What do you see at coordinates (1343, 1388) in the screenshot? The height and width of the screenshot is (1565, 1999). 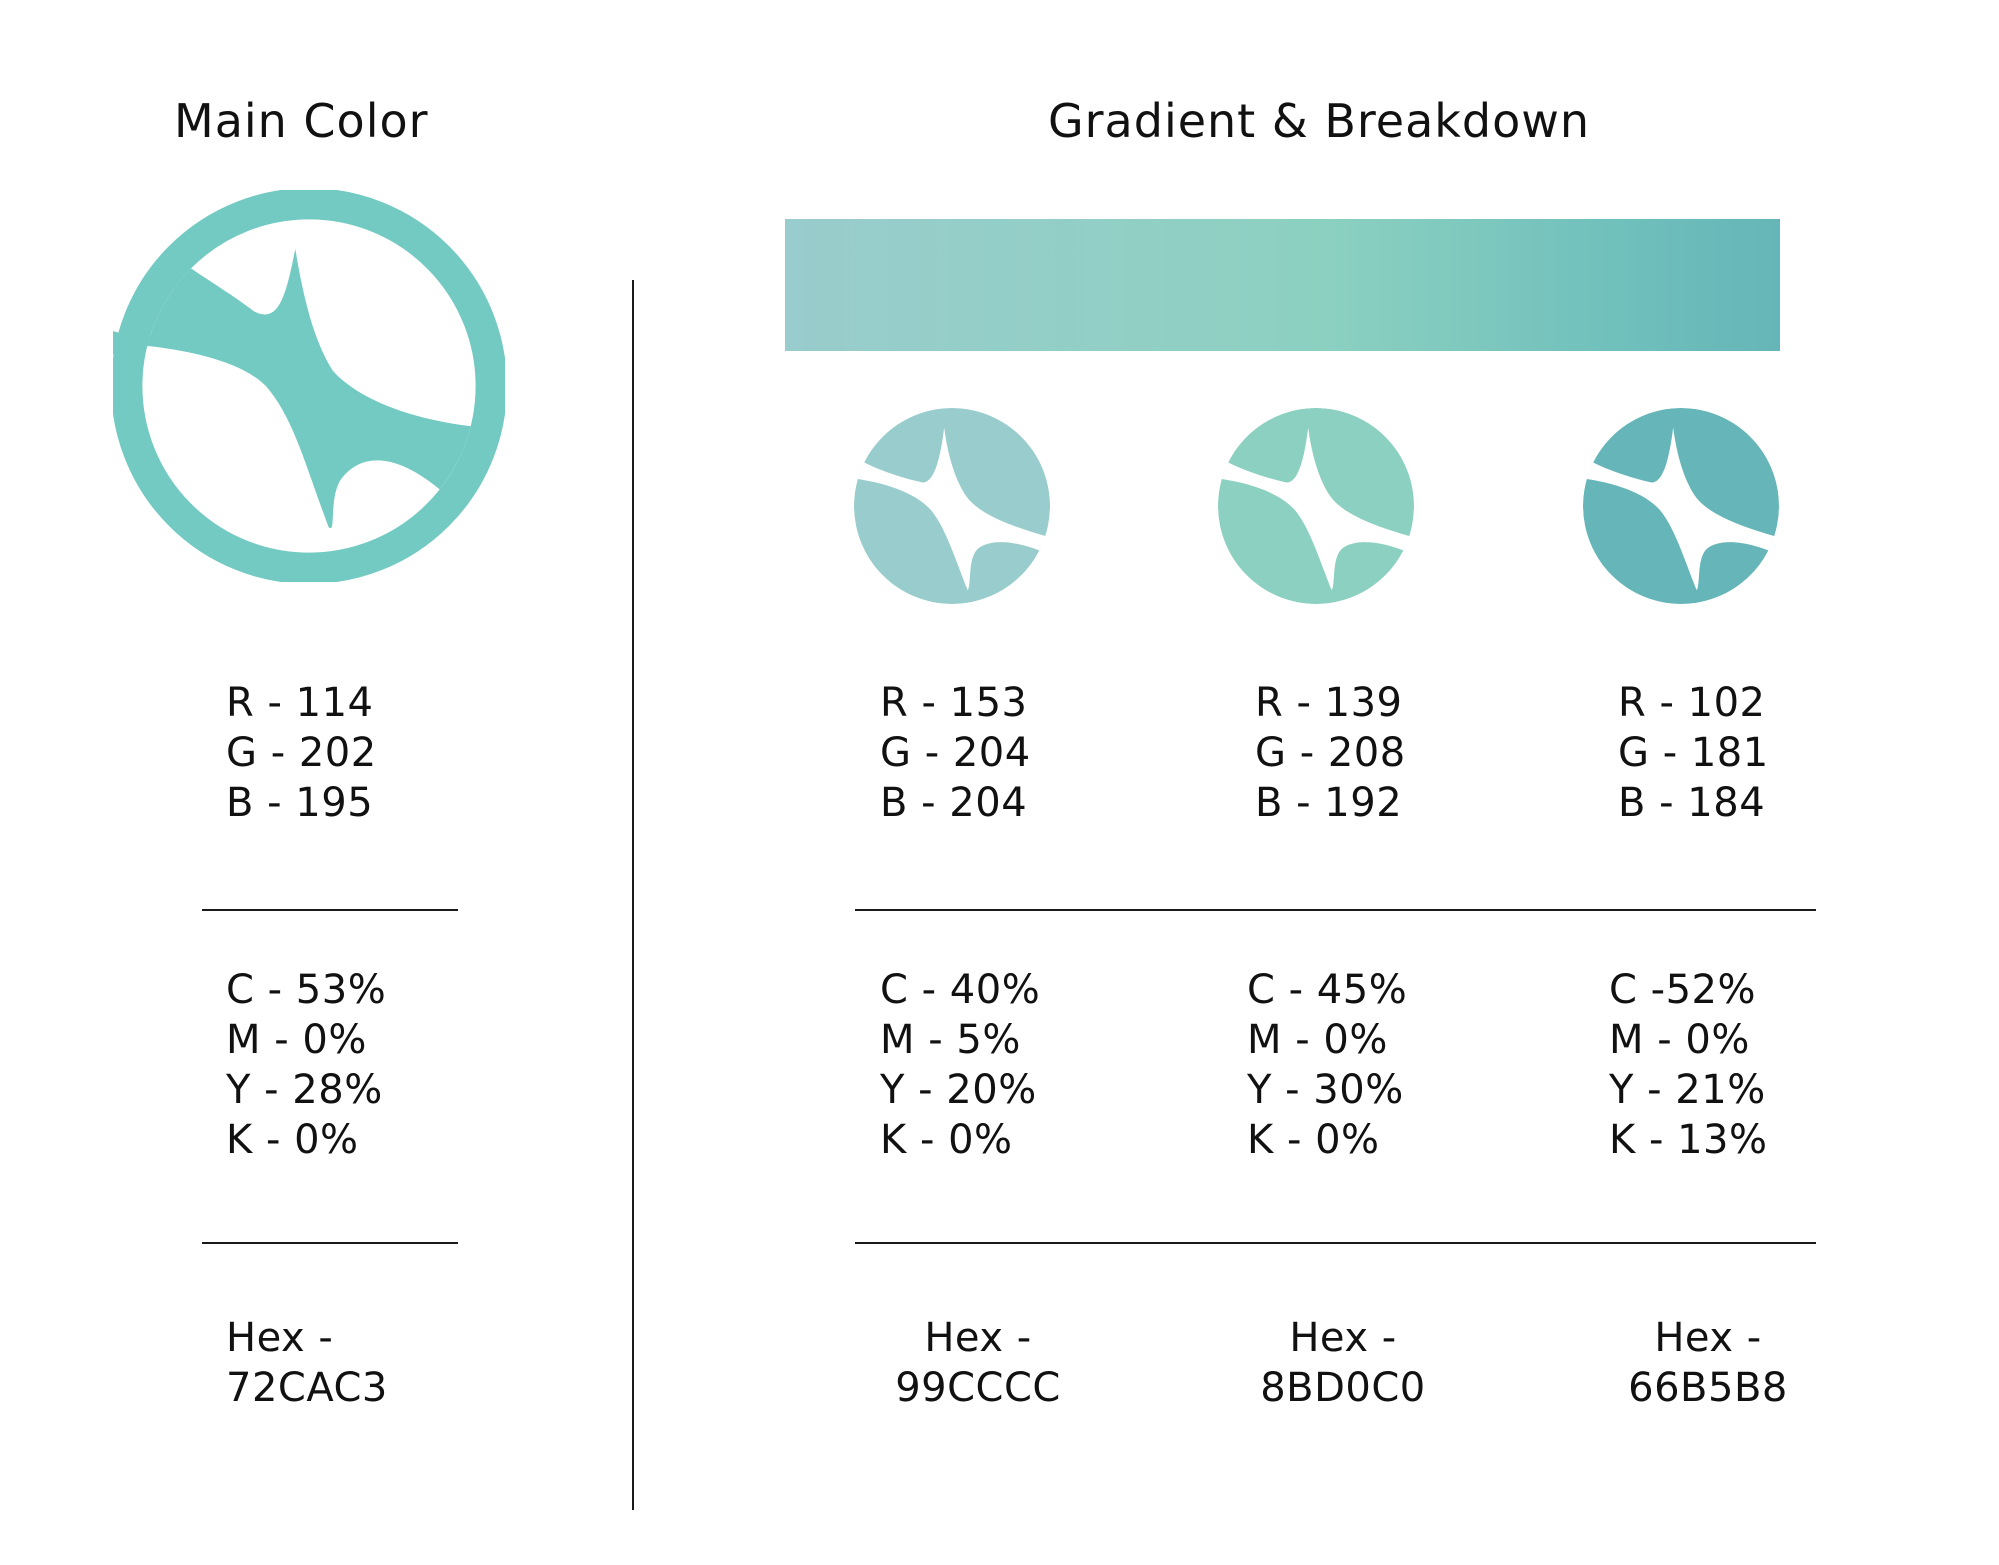 I see `hex-code: 8BD0C0` at bounding box center [1343, 1388].